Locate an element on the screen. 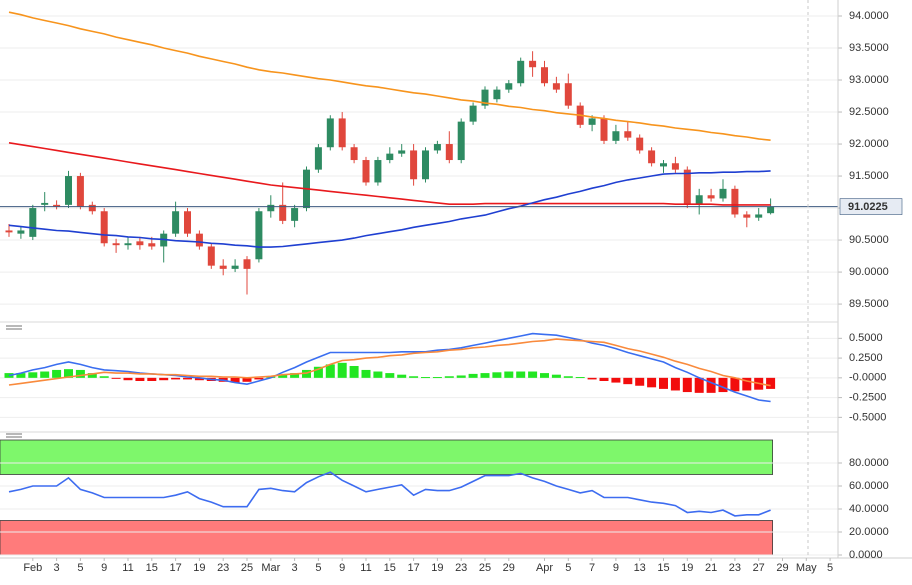  x-tick-label: 23 is located at coordinates (223, 568).